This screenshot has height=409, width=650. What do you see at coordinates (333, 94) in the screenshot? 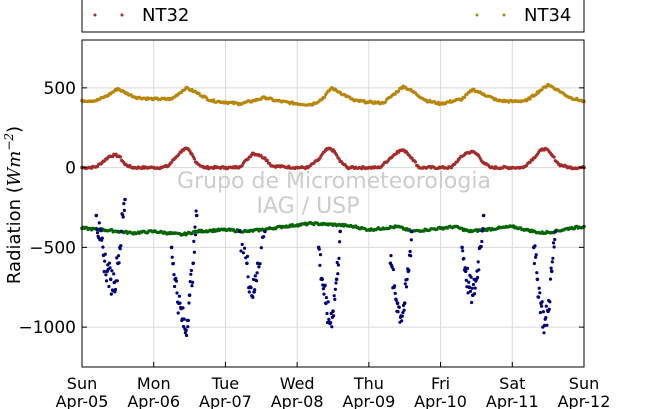
I see `series-nt34` at bounding box center [333, 94].